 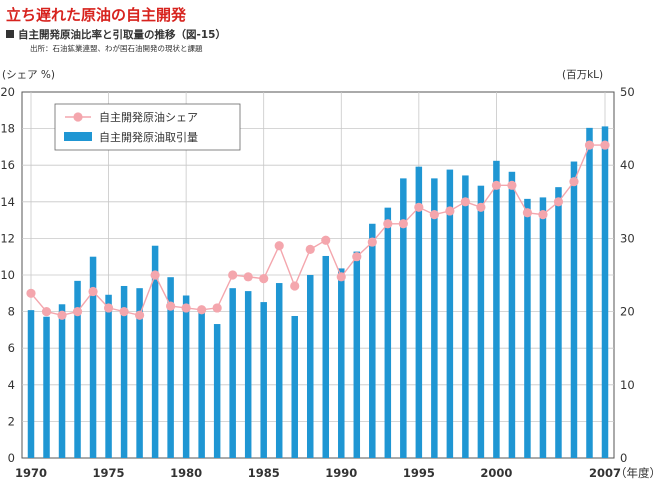 I want to click on right-axis-label: (百万kL), so click(x=583, y=75).